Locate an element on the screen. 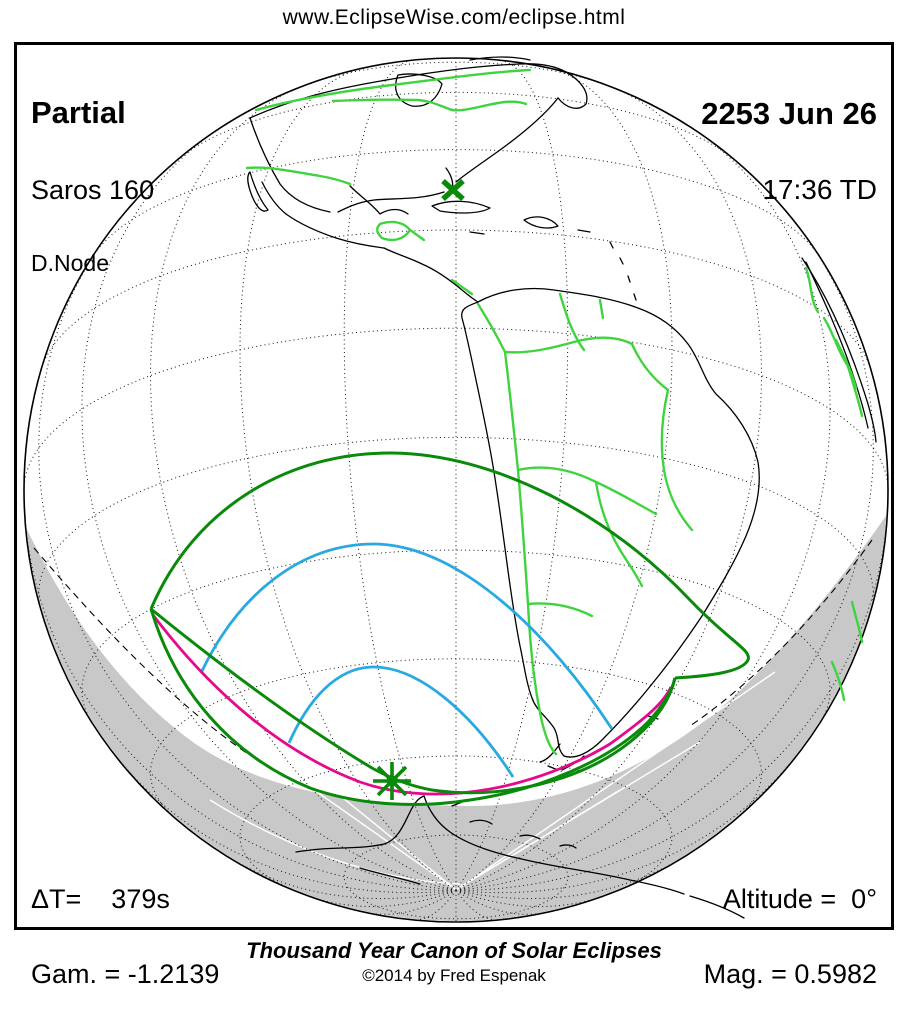 The width and height of the screenshot is (908, 1030). eclipse-horizon-curve is located at coordinates (412, 705).